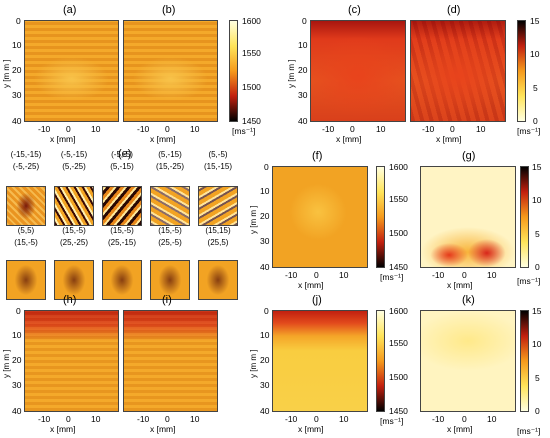 This screenshot has height=438, width=550. Describe the element at coordinates (303, 70) in the screenshot. I see `y-tick-c-2: 20` at that location.